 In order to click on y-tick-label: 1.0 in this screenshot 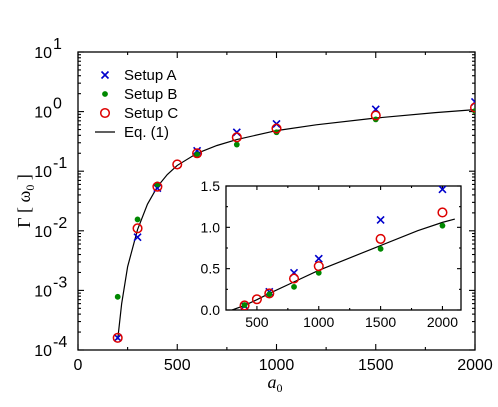, I will do `click(211, 227)`.